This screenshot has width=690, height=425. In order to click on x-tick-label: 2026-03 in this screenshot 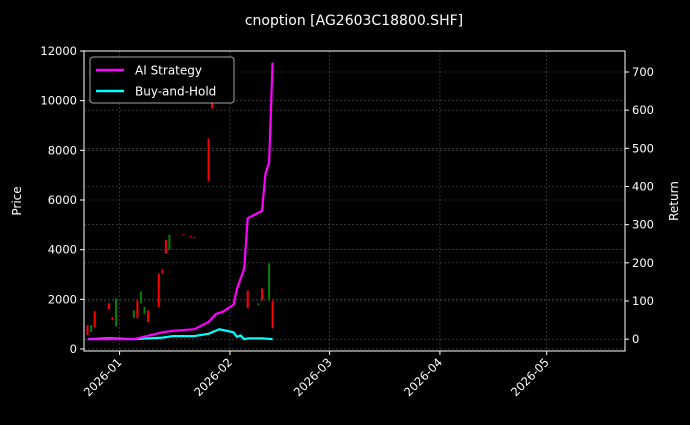, I will do `click(313, 377)`.